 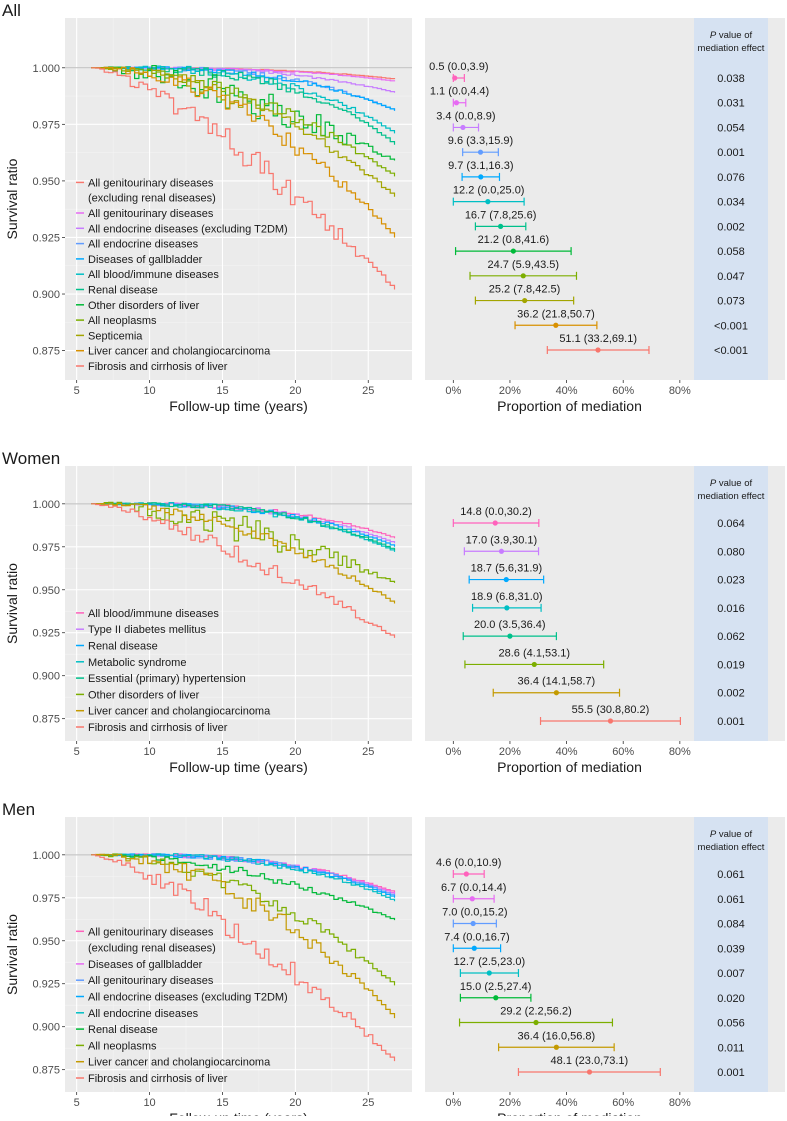 What do you see at coordinates (731, 277) in the screenshot?
I see `pvalue-8: 0.047` at bounding box center [731, 277].